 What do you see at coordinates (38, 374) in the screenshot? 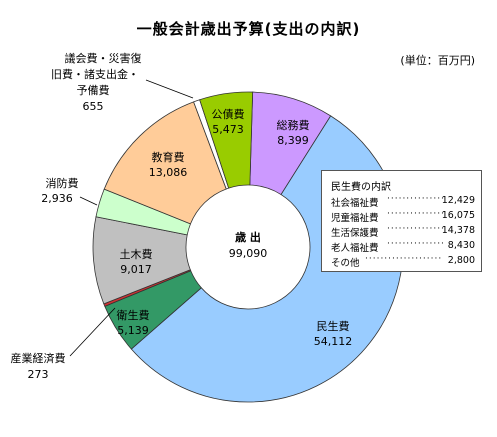
I see `slice-value-label: 273` at bounding box center [38, 374].